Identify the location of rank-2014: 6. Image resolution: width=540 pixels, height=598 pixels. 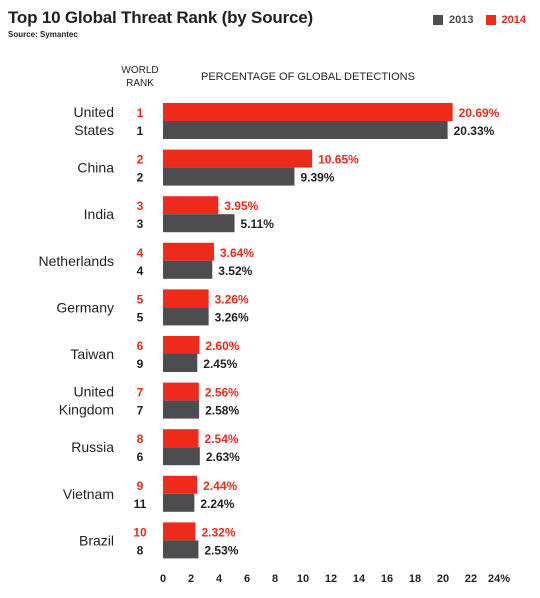
(140, 346).